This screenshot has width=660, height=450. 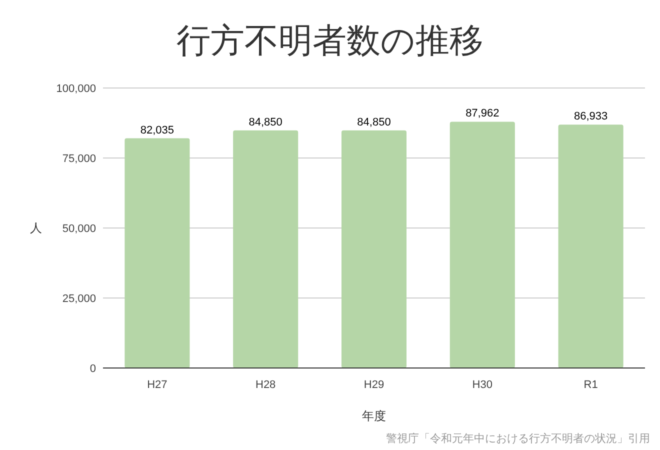 I want to click on x-axis-title: 年度, so click(x=374, y=416).